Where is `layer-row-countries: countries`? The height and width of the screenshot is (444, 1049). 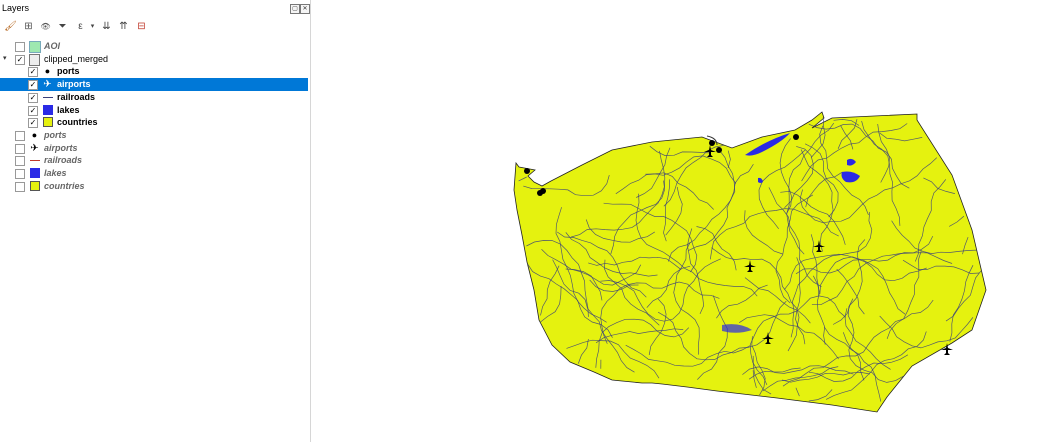 layer-row-countries: countries is located at coordinates (154, 186).